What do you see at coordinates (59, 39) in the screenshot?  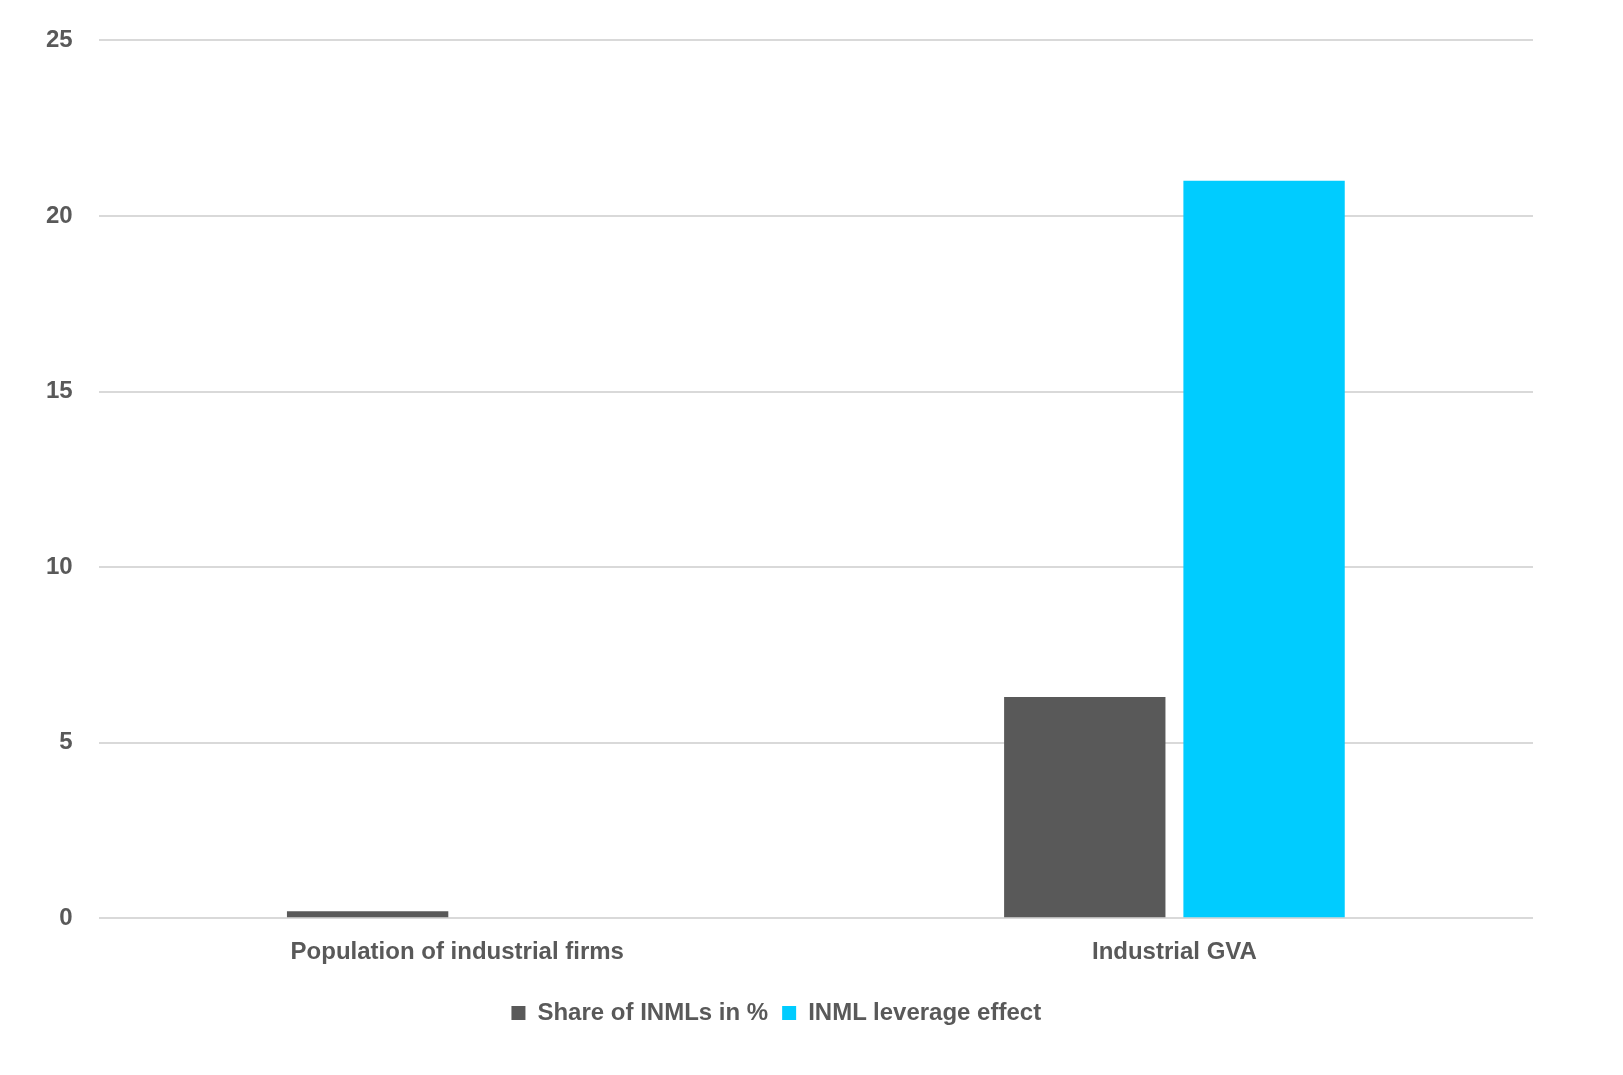 I see `y-tick-label: 25` at bounding box center [59, 39].